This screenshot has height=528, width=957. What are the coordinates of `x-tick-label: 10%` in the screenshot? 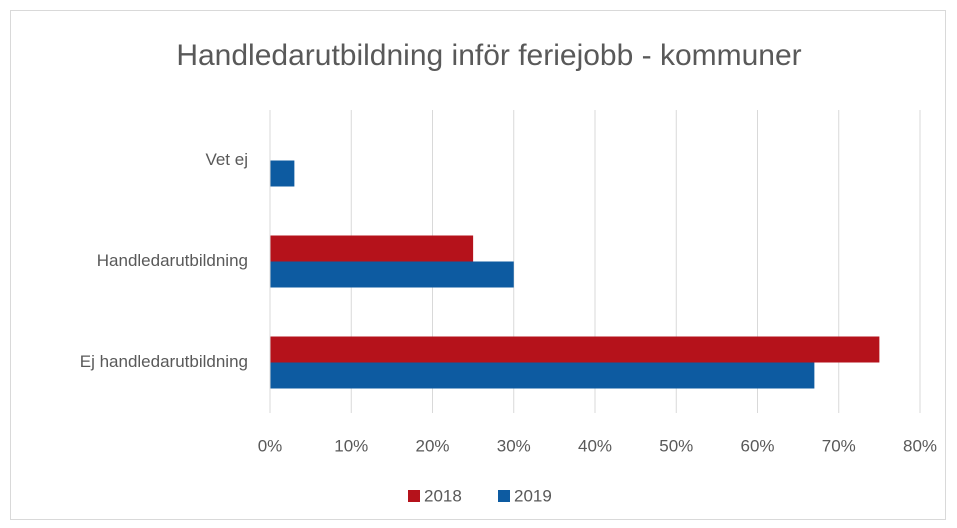 It's located at (351, 445).